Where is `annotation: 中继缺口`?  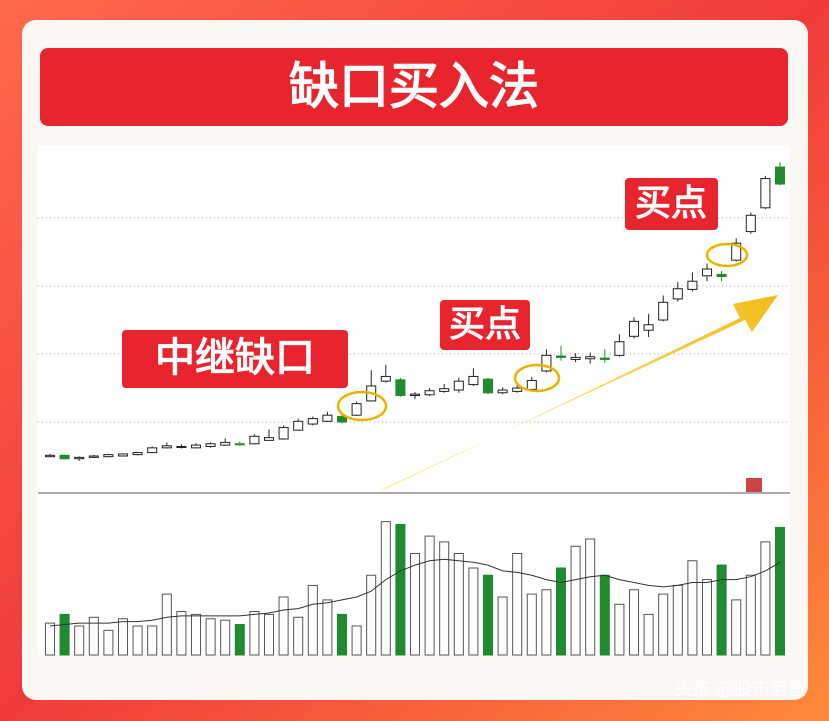 annotation: 中继缺口 is located at coordinates (235, 358).